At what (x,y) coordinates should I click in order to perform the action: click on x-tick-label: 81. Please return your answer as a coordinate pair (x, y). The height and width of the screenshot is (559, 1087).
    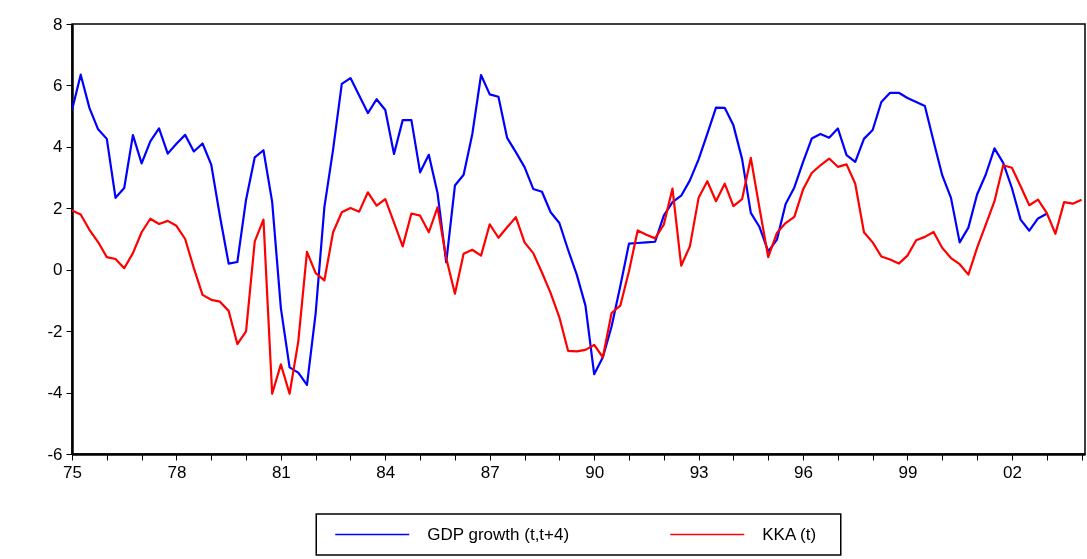
    Looking at the image, I should click on (281, 472).